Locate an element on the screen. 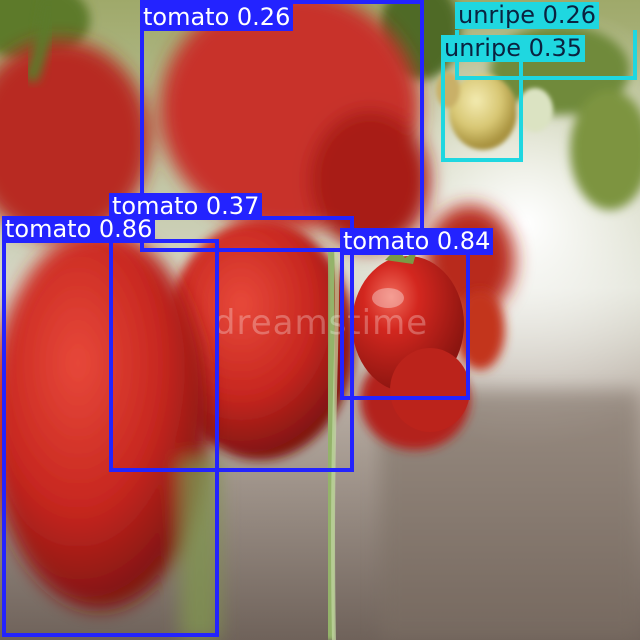 This screenshot has width=640, height=640. detection-label: unripe 0.26 is located at coordinates (527, 15).